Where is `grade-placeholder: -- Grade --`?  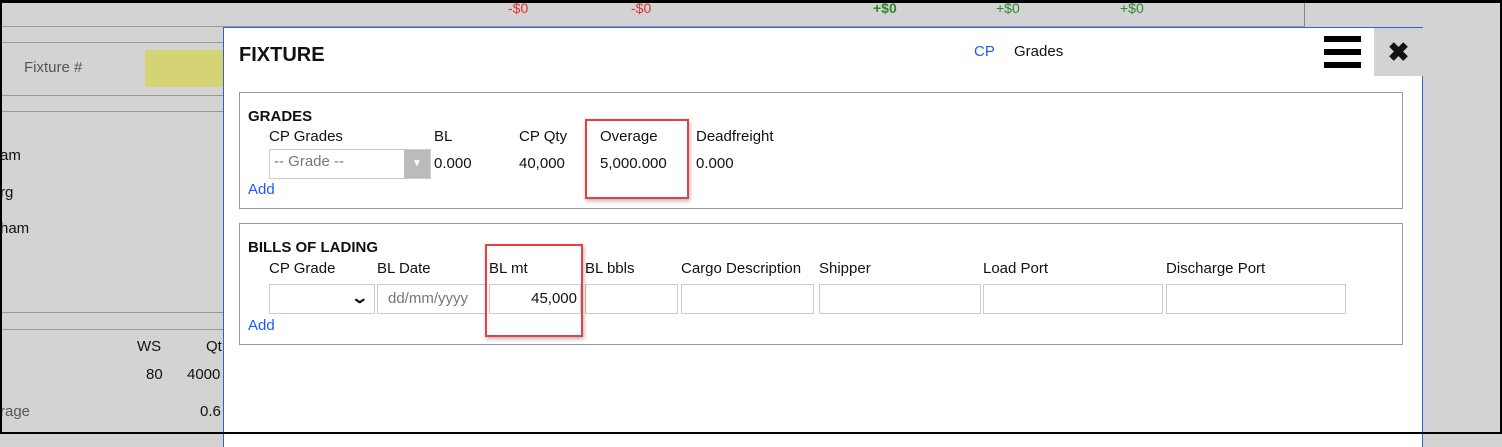 grade-placeholder: -- Grade -- is located at coordinates (309, 161).